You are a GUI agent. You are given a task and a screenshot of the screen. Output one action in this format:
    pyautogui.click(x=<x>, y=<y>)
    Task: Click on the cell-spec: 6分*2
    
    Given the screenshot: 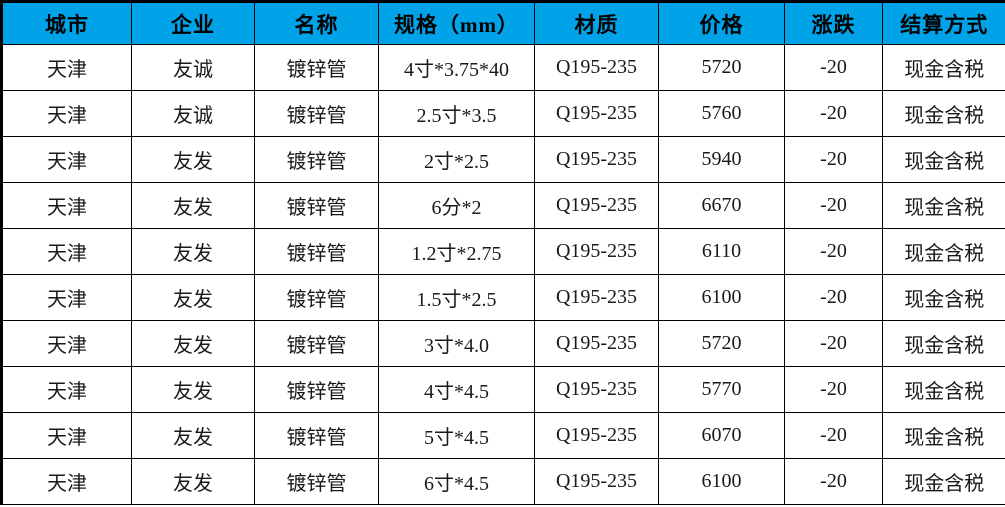 What is the action you would take?
    pyautogui.click(x=456, y=205)
    